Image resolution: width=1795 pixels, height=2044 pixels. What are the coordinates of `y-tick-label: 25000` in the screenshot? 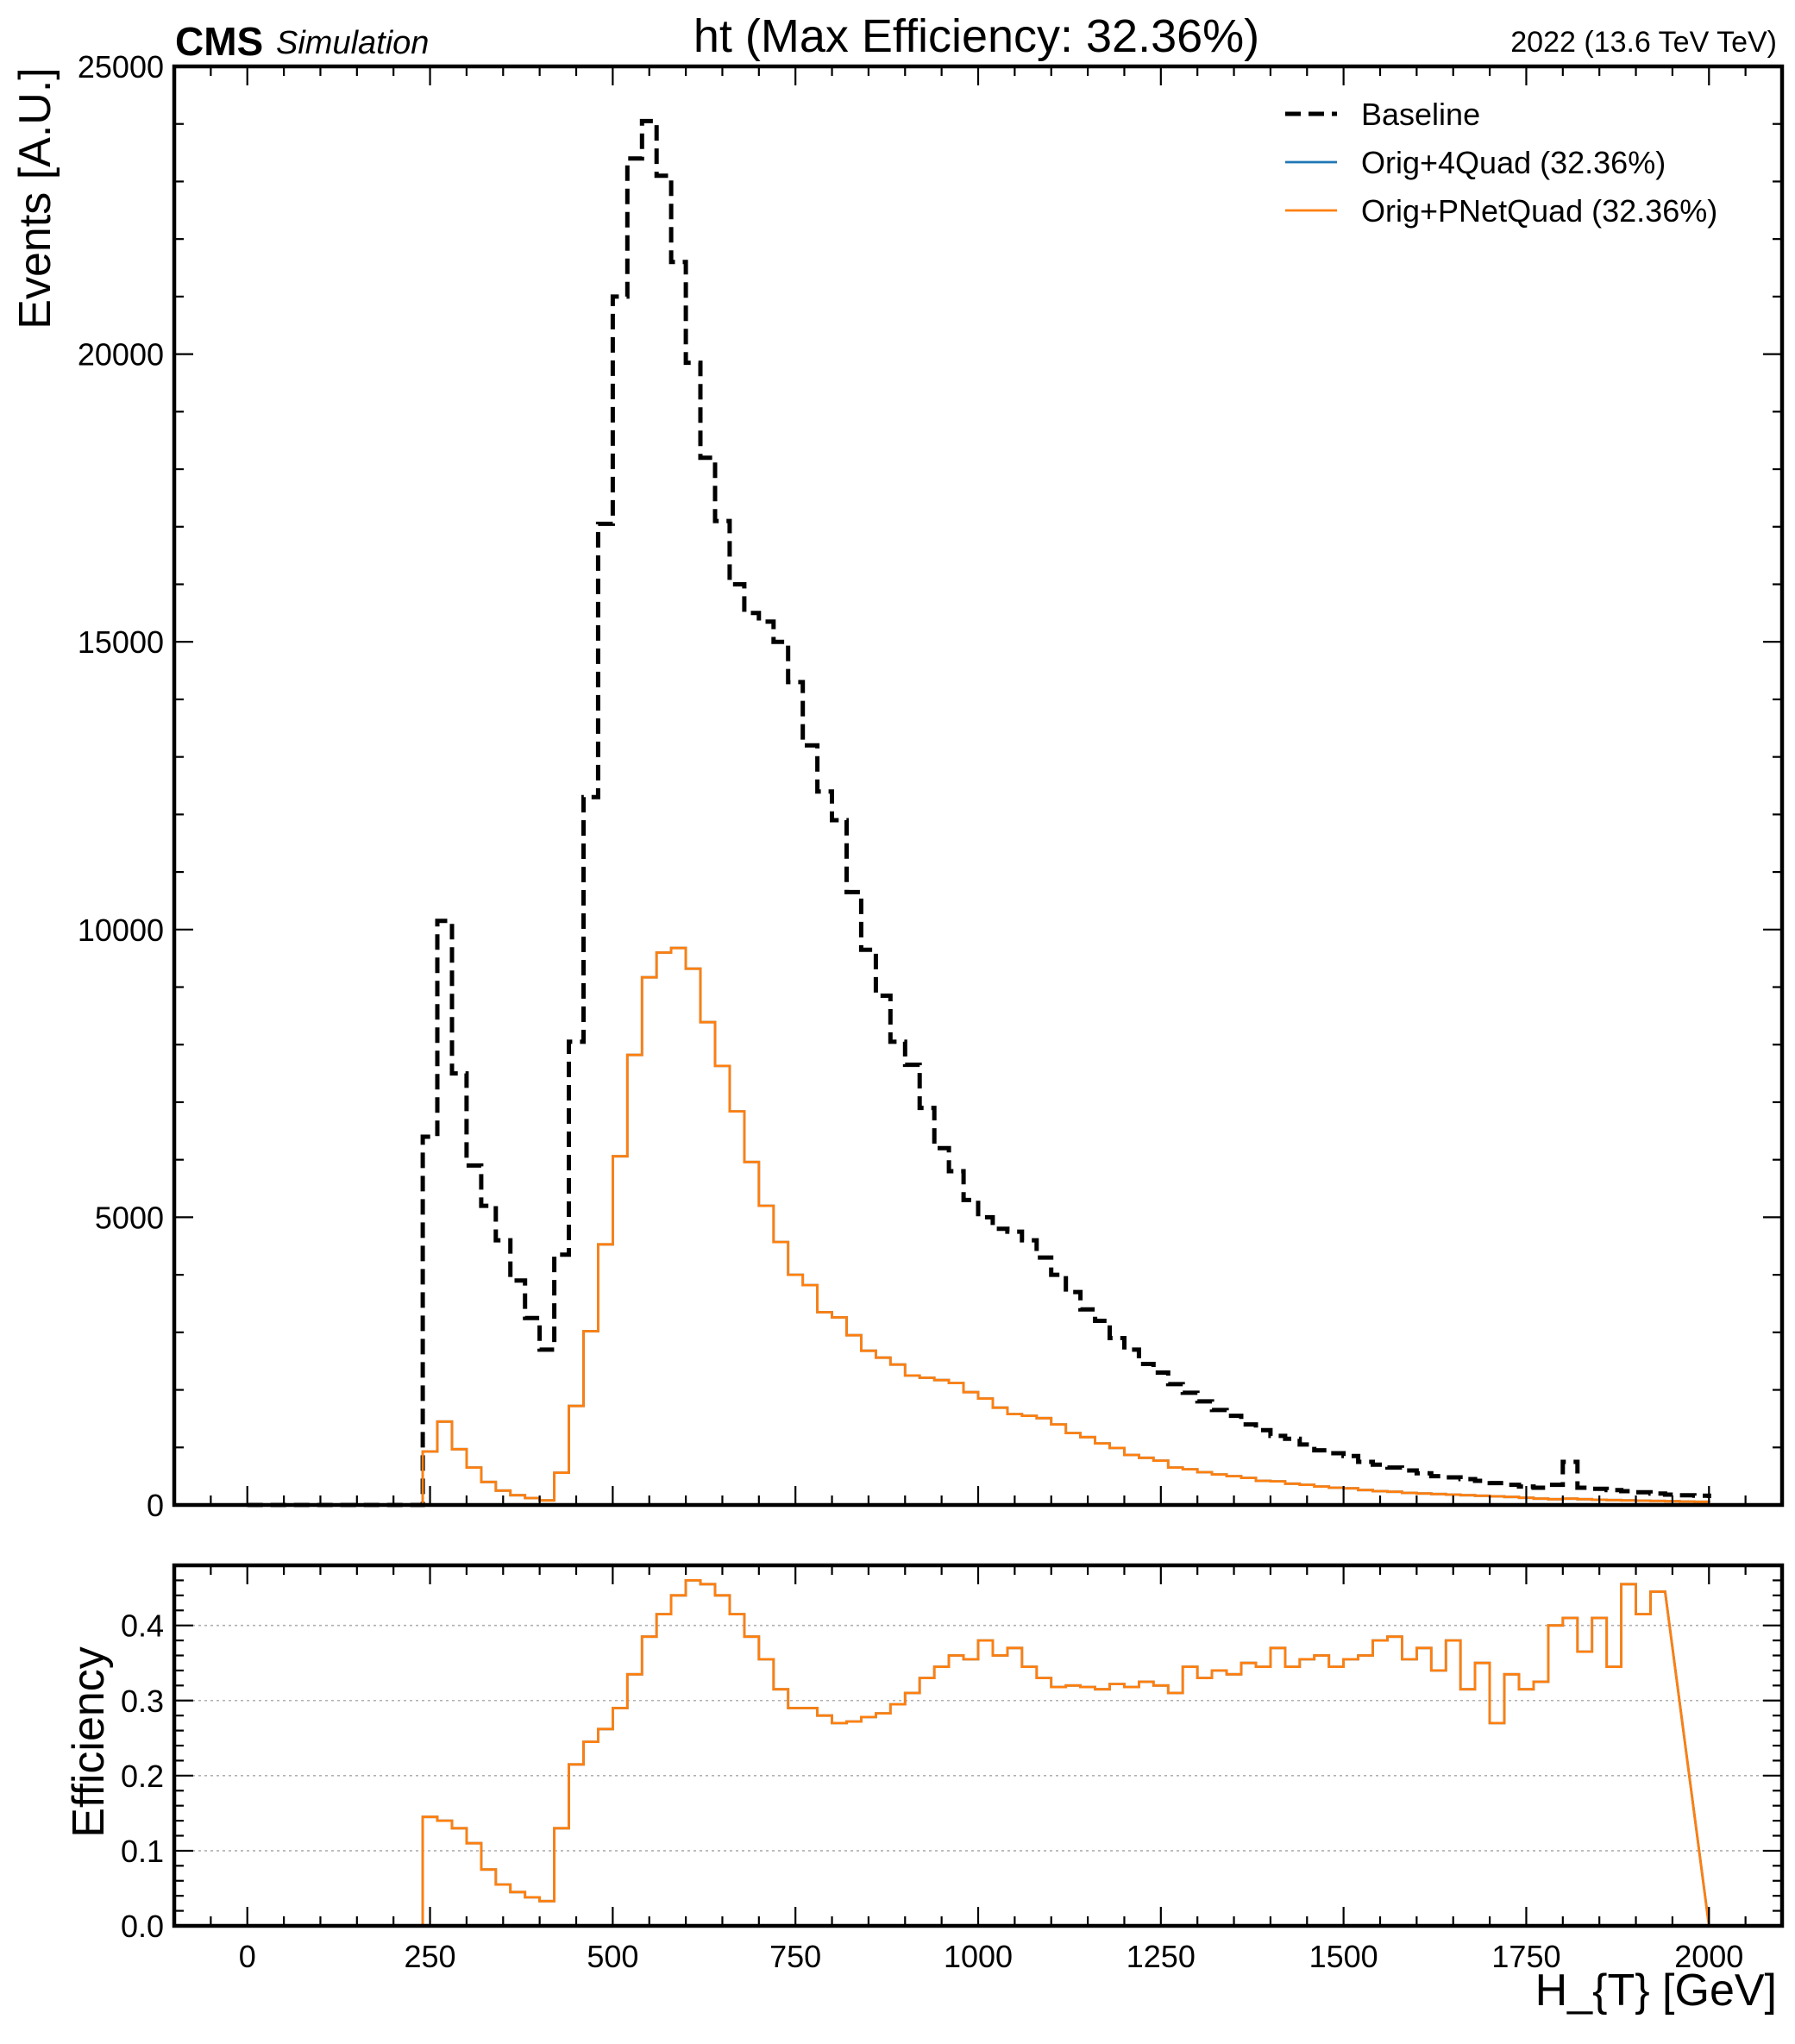 It's located at (121, 67).